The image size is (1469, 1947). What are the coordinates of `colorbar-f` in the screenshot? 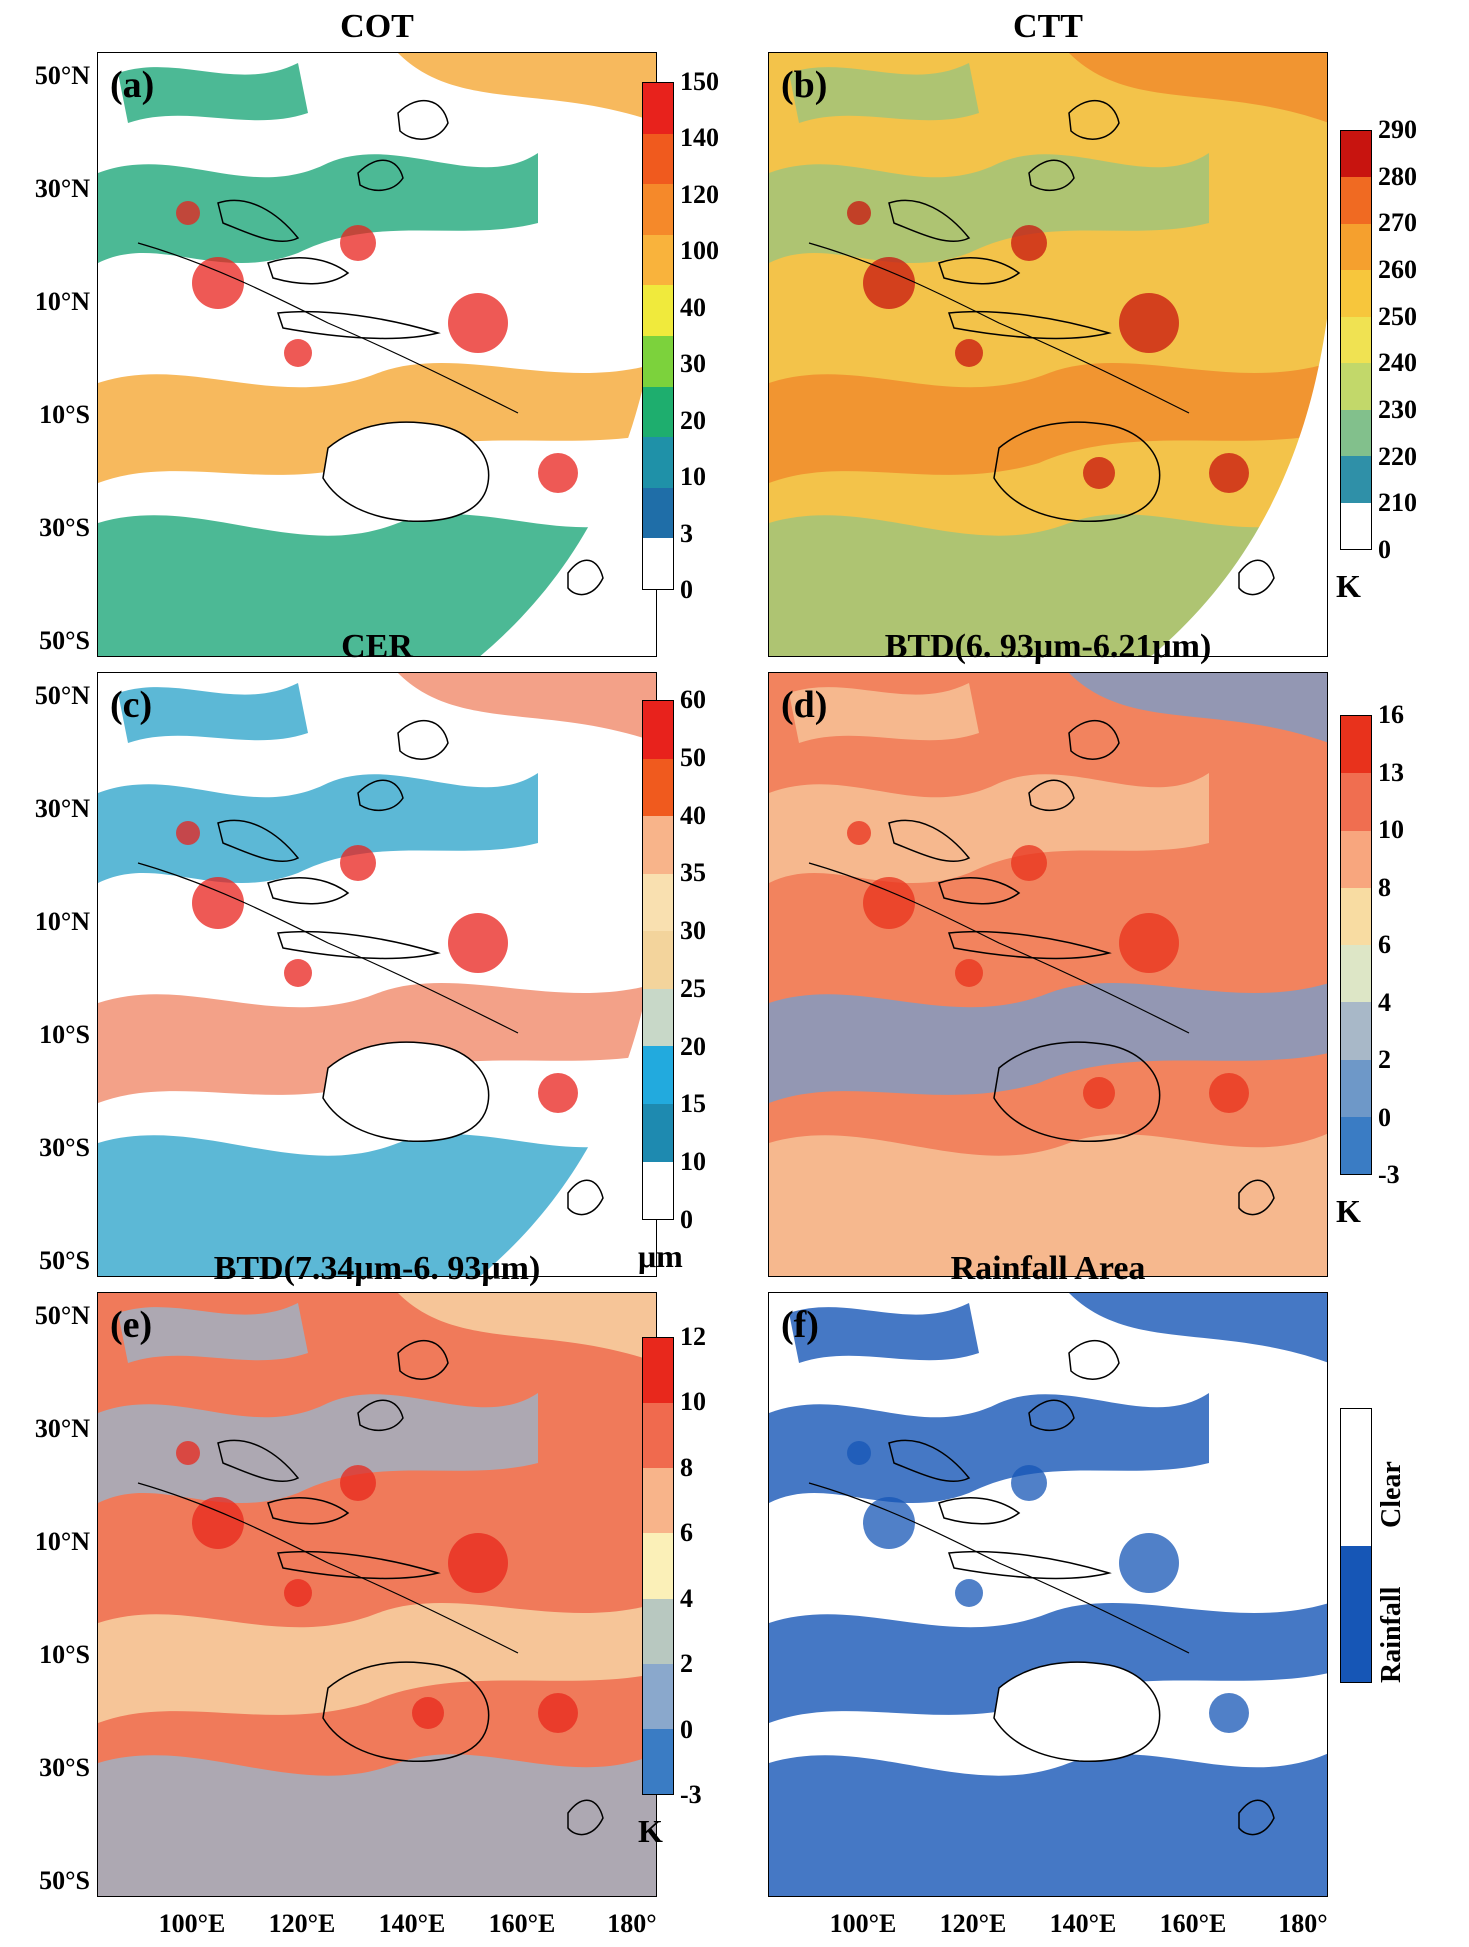 It's located at (1356, 1545).